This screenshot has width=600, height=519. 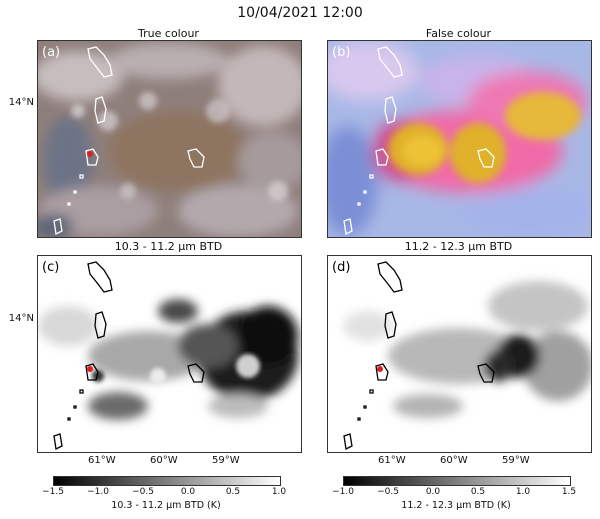 What do you see at coordinates (129, 140) in the screenshot?
I see `island-outlines-a` at bounding box center [129, 140].